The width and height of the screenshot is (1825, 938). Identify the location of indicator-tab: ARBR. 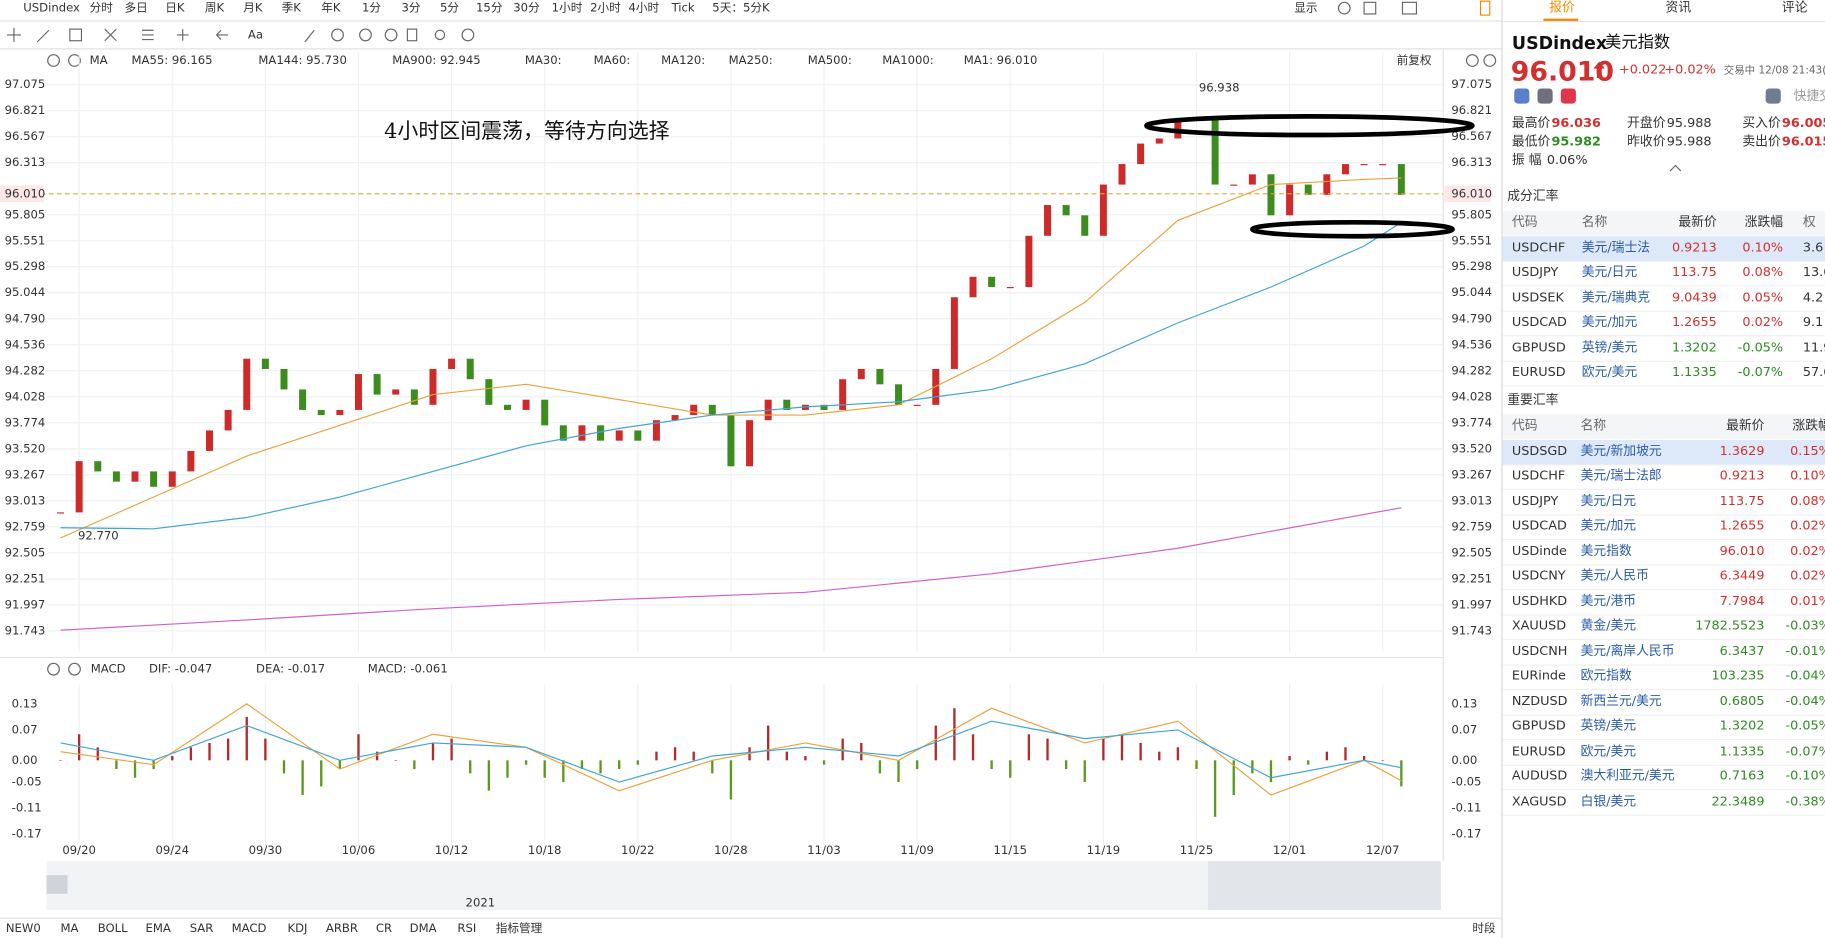
(342, 928).